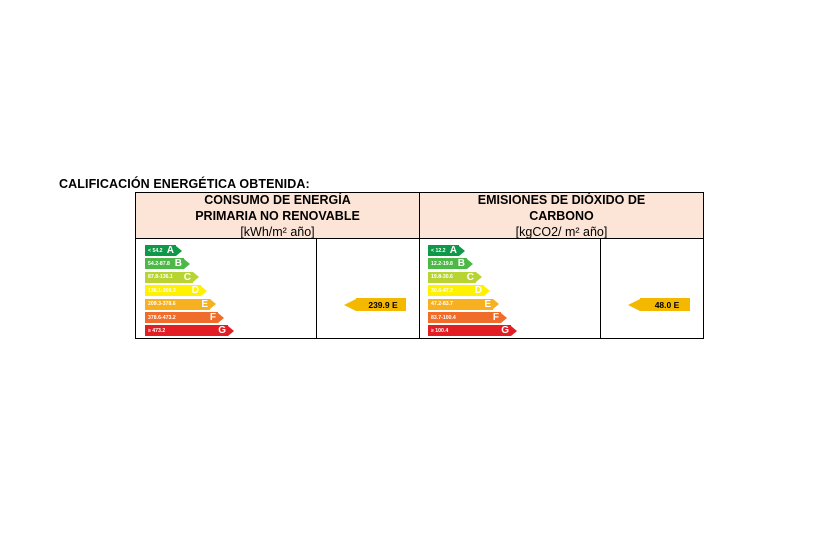  Describe the element at coordinates (187, 277) in the screenshot. I see `consumption-class-letter: C` at that location.